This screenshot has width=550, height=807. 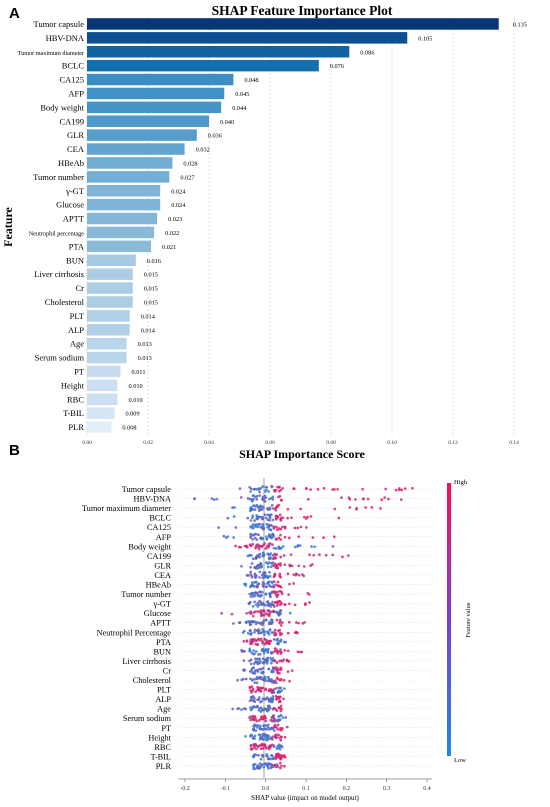 What do you see at coordinates (520, 24) in the screenshot?
I see `value-label: 0.135` at bounding box center [520, 24].